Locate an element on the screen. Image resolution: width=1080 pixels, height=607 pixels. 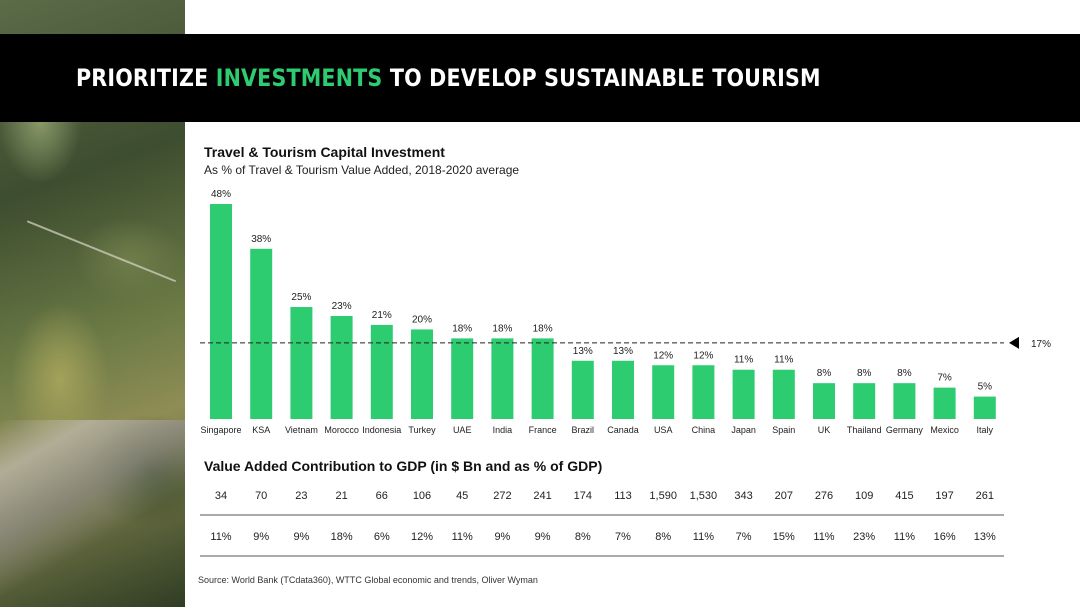
gdp-pct-cell: 16% is located at coordinates (945, 537).